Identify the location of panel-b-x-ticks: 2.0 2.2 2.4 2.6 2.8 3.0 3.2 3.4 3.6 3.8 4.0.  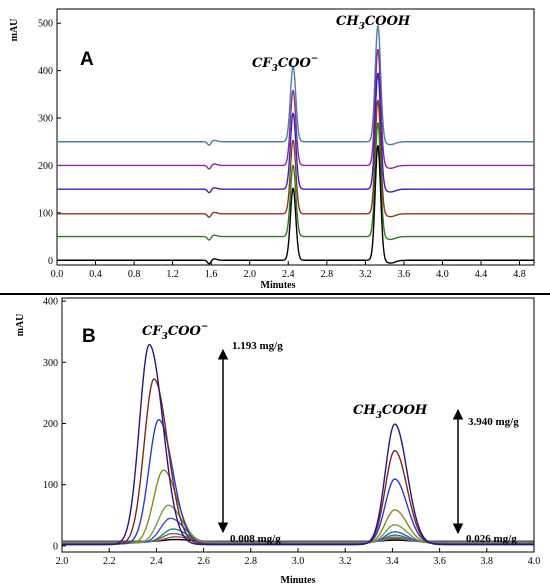
(298, 557).